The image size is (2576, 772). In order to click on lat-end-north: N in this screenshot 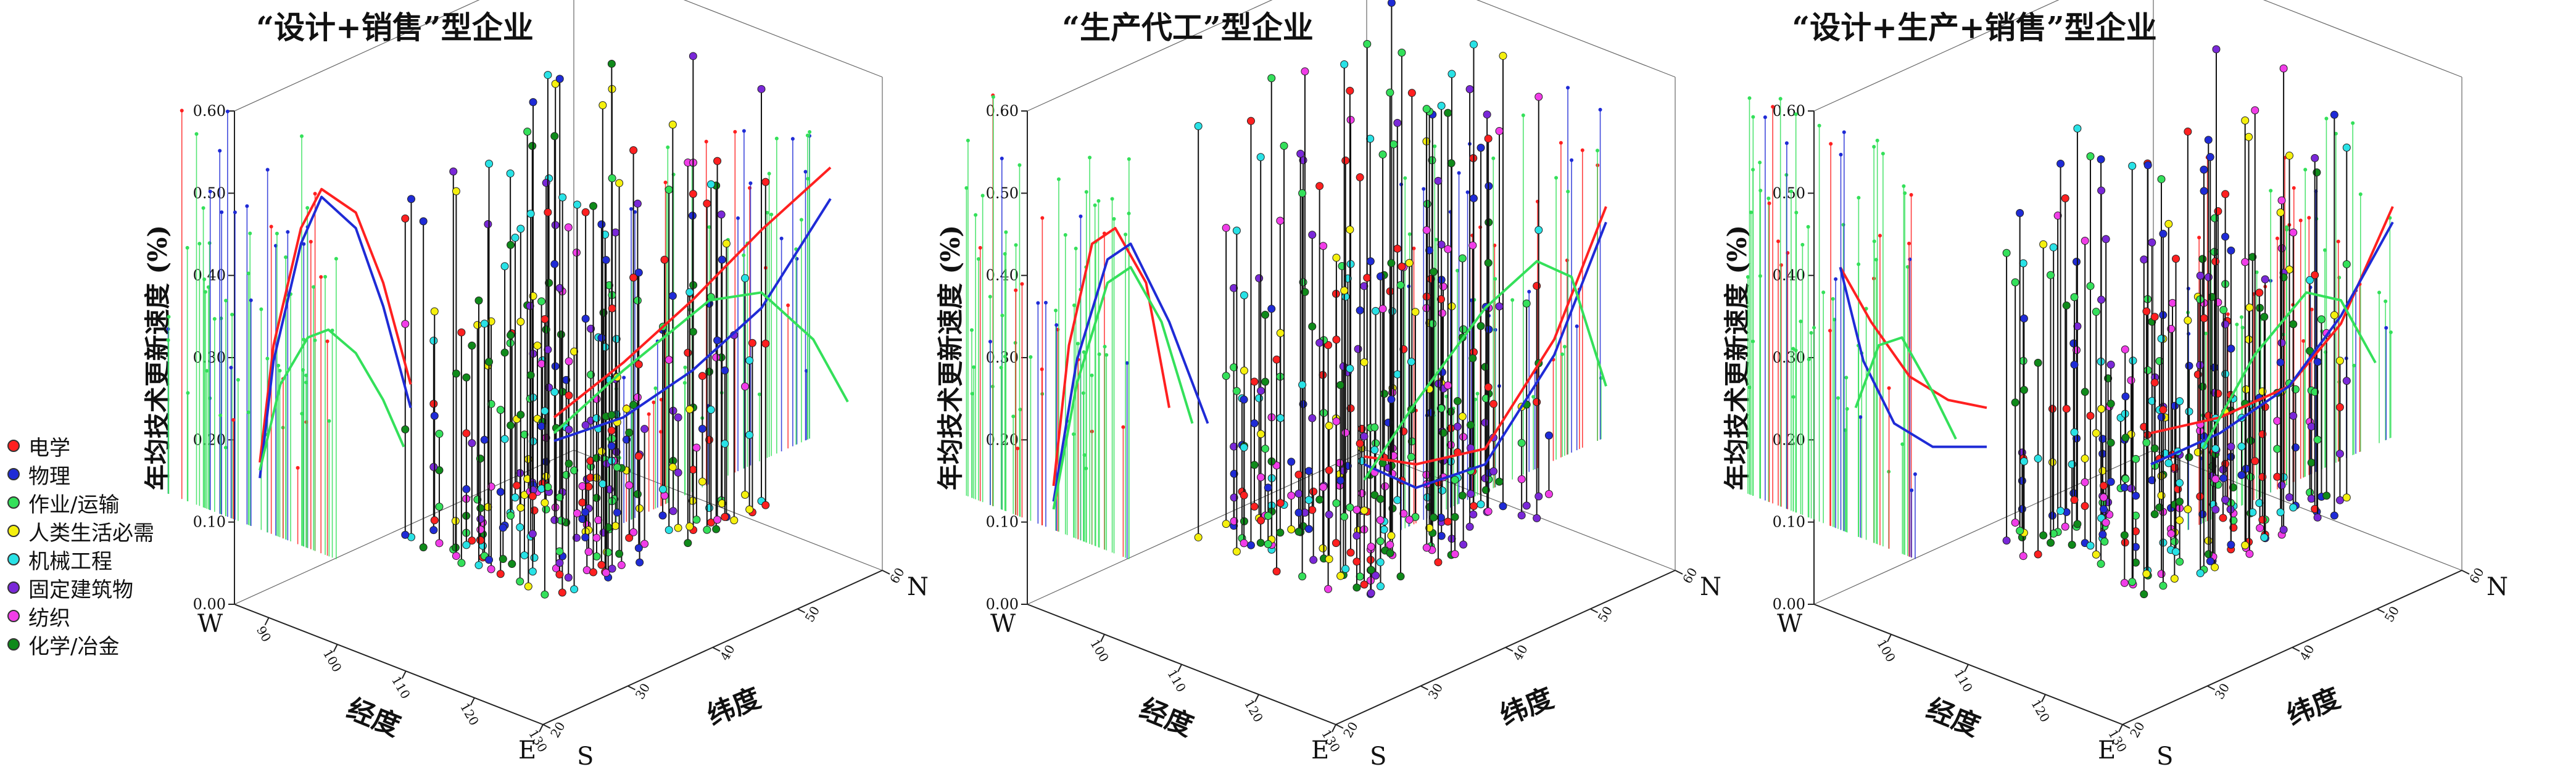, I will do `click(2497, 587)`.